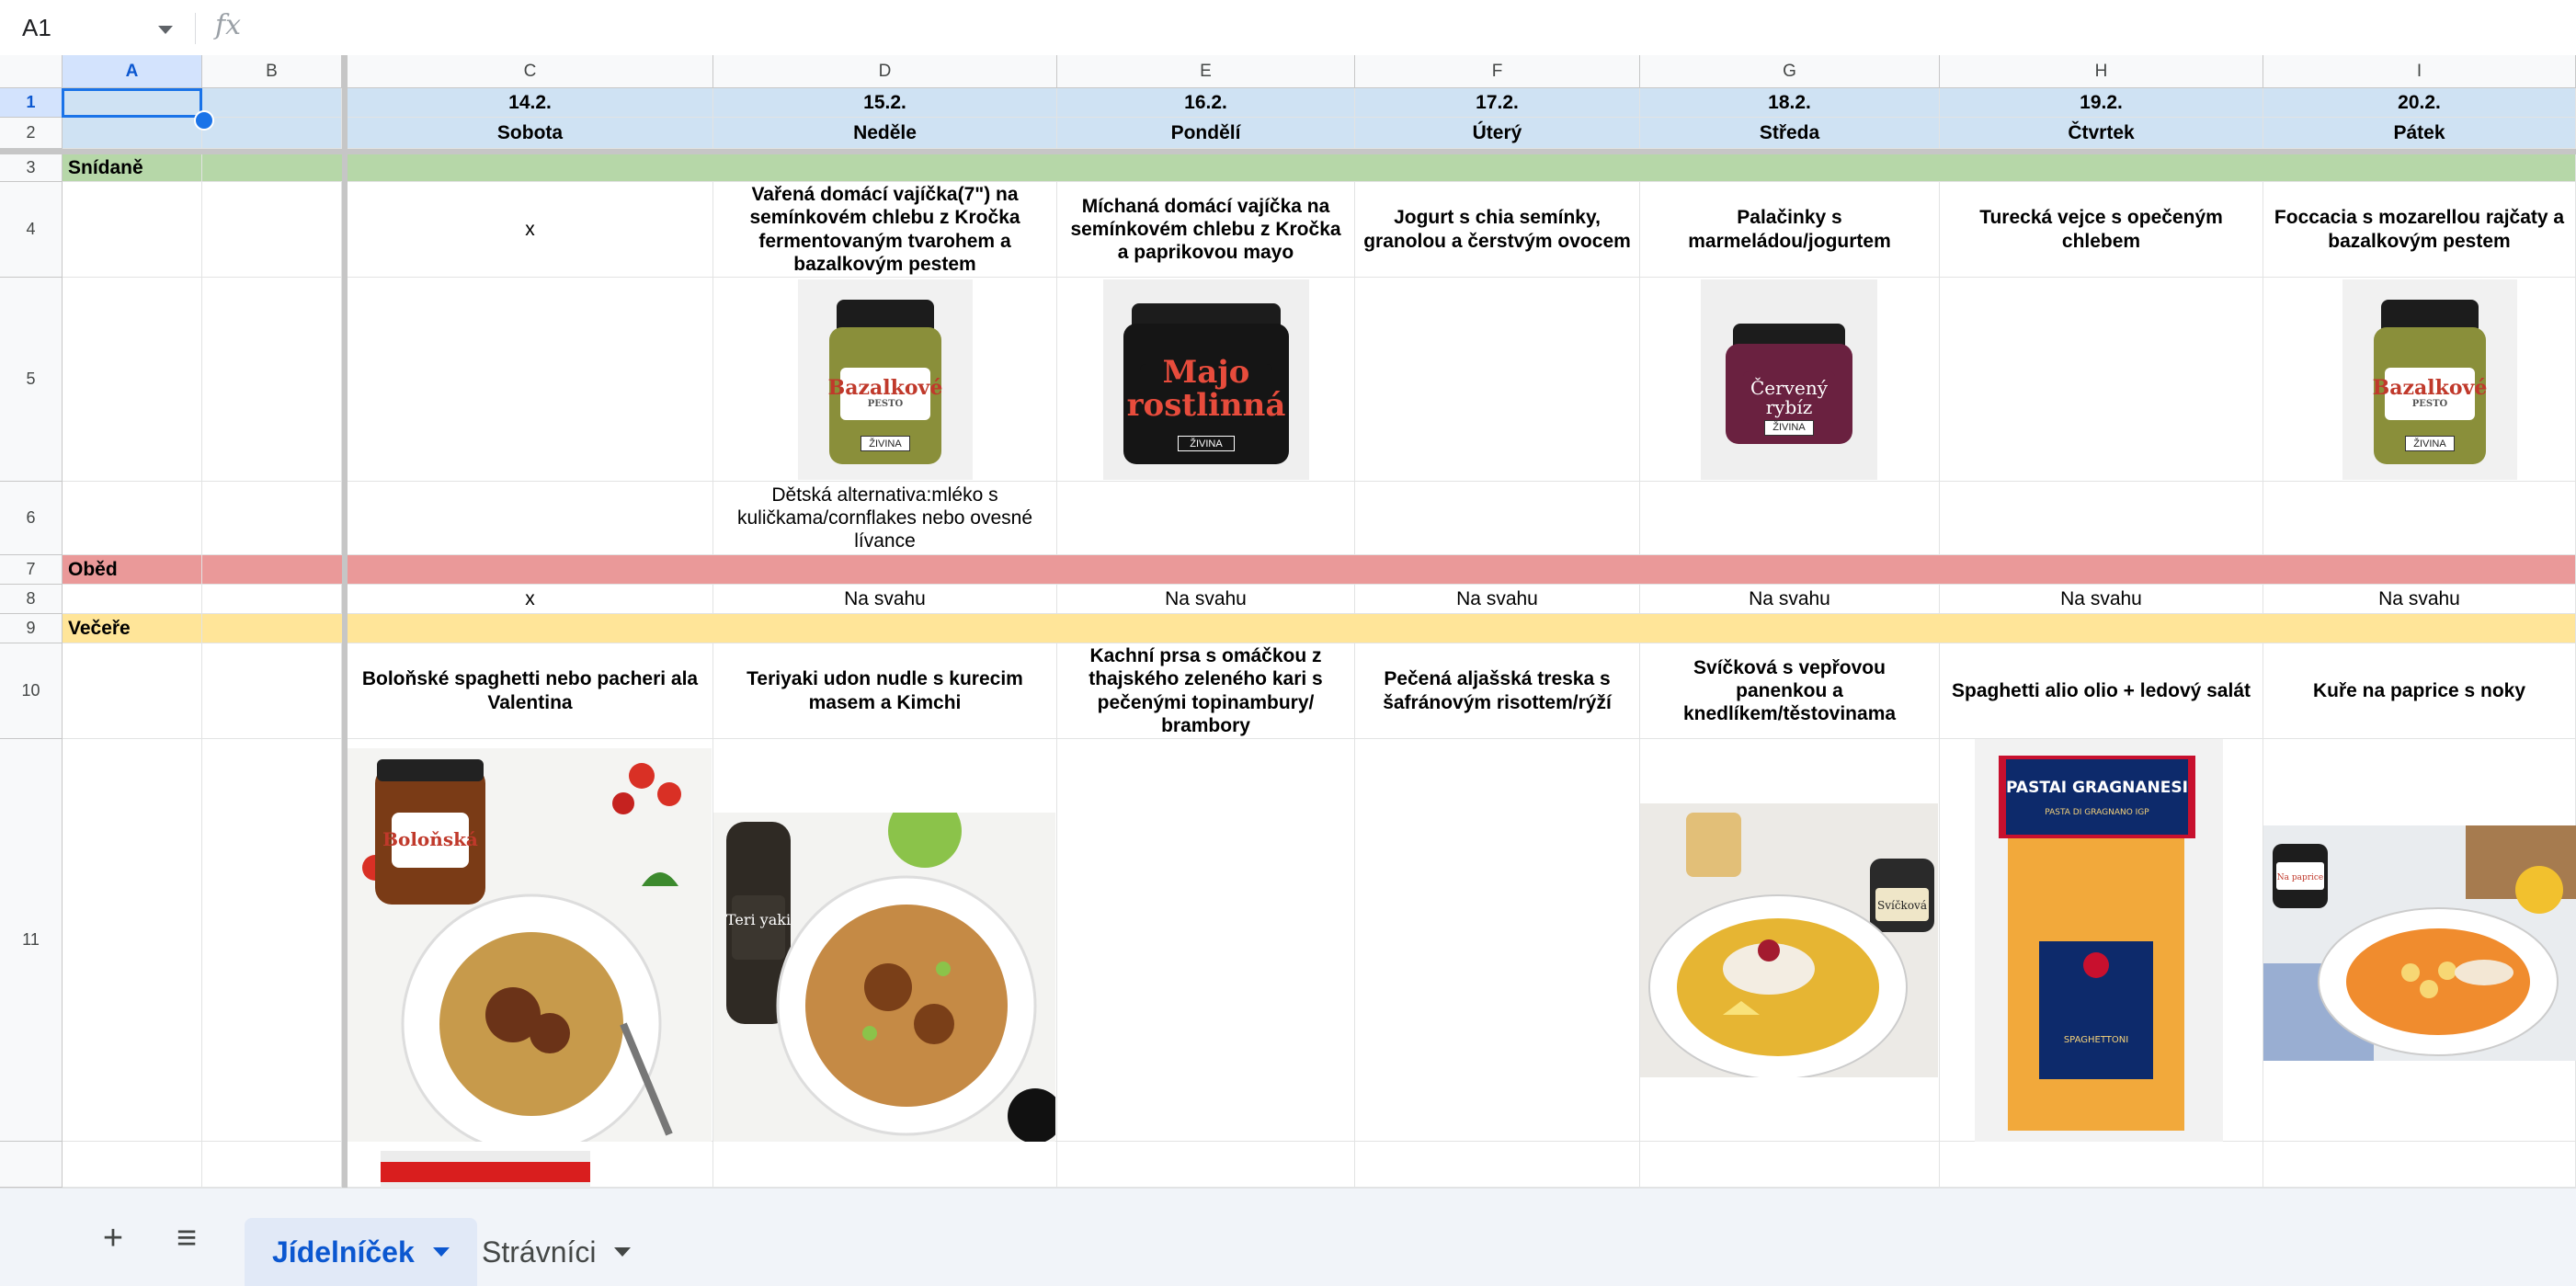 The width and height of the screenshot is (2576, 1286). Describe the element at coordinates (31, 599) in the screenshot. I see `row-header-8: 8` at that location.